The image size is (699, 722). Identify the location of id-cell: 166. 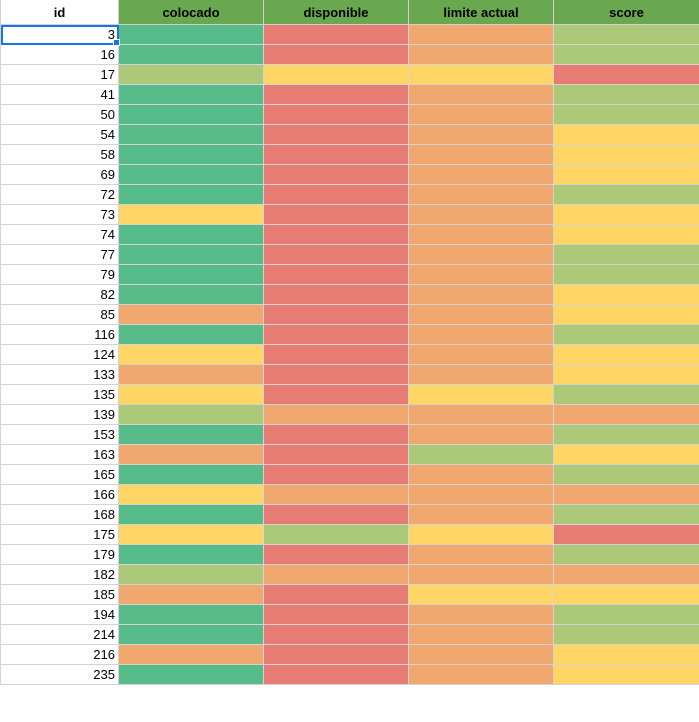
(59, 494).